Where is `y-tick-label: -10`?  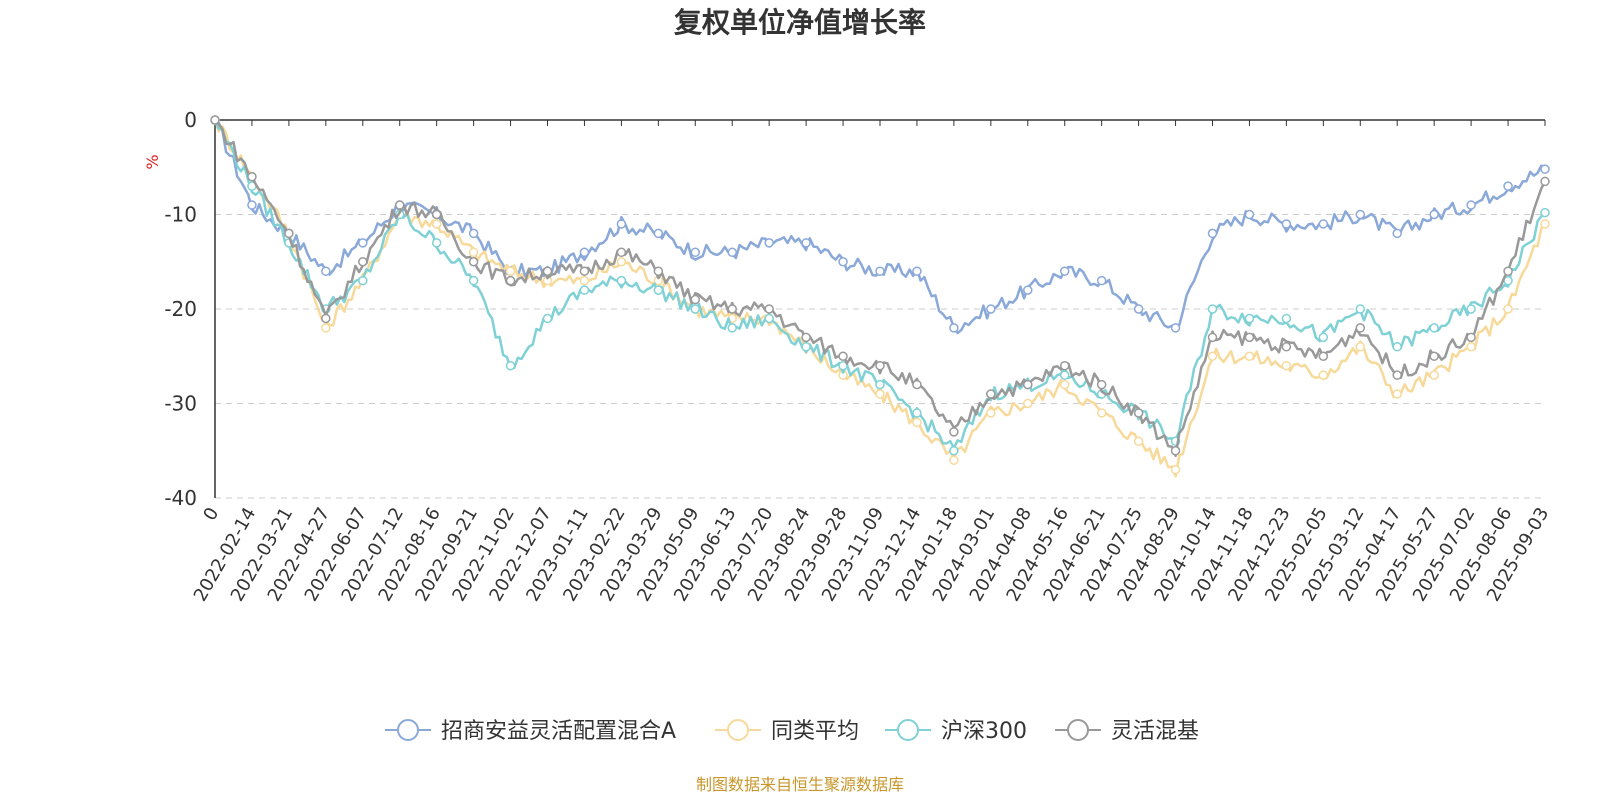
y-tick-label: -10 is located at coordinates (180, 215).